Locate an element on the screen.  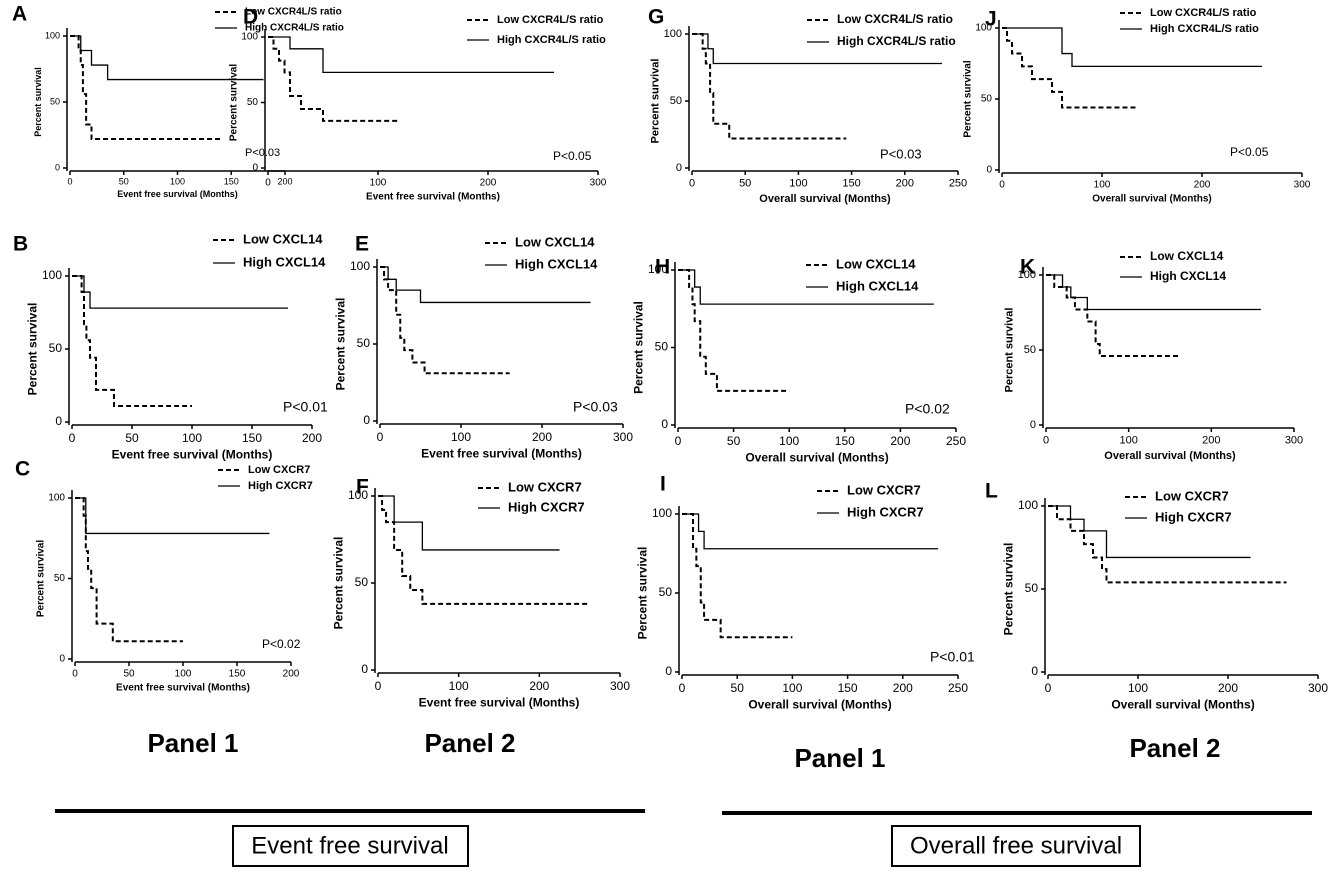
panel-caption: Panel 2 is located at coordinates (1174, 748).